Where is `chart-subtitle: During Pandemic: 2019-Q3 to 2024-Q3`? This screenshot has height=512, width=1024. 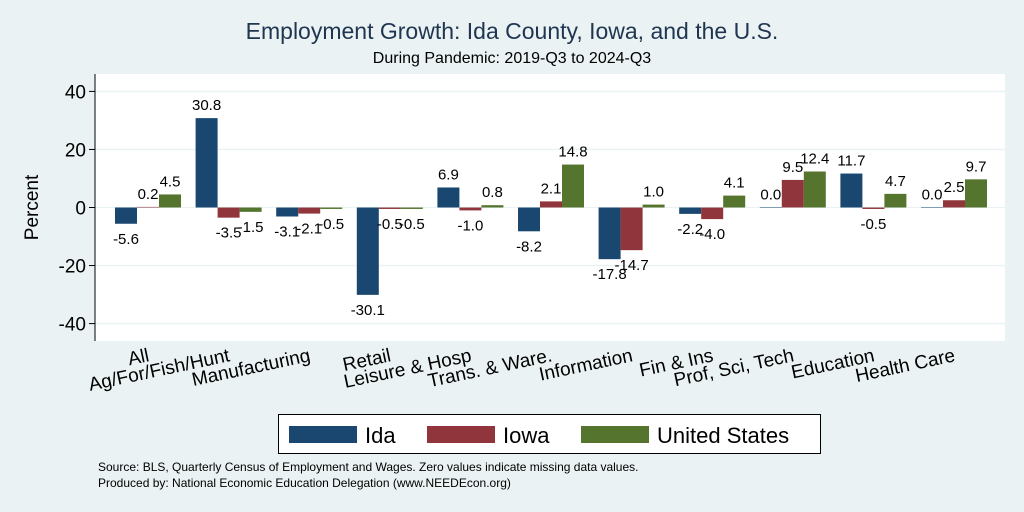
chart-subtitle: During Pandemic: 2019-Q3 to 2024-Q3 is located at coordinates (512, 58).